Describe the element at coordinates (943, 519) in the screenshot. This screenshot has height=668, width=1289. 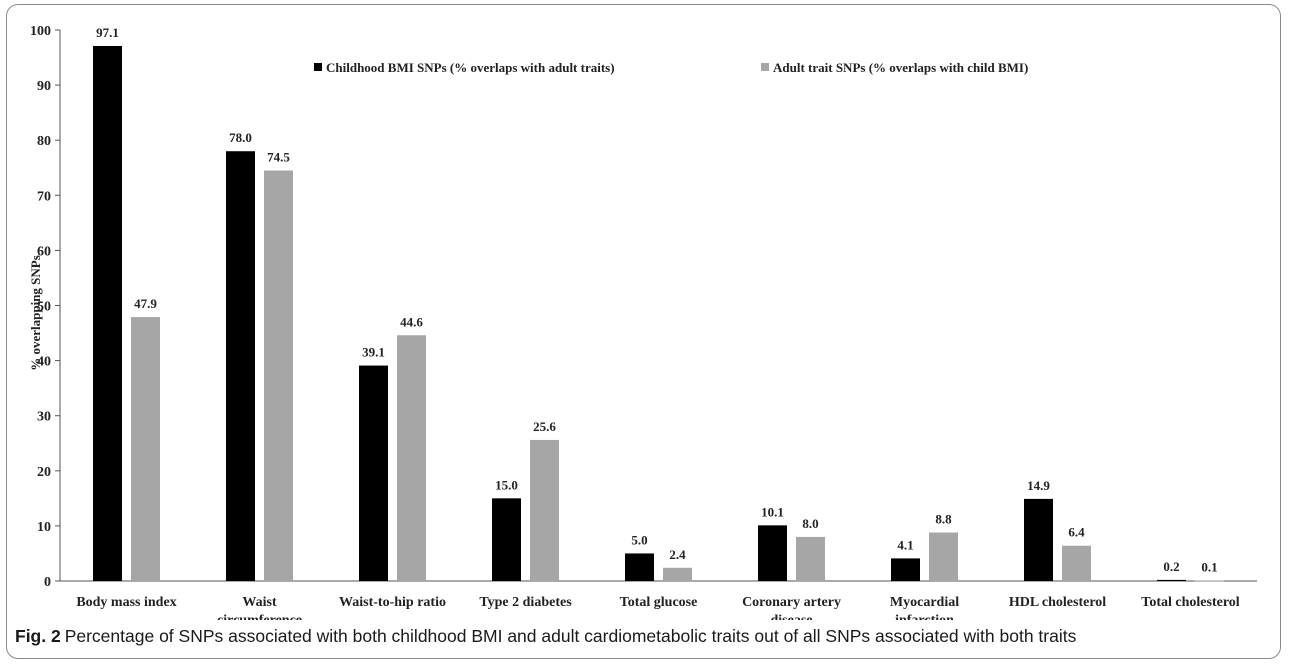
I see `data-label: 8.8` at that location.